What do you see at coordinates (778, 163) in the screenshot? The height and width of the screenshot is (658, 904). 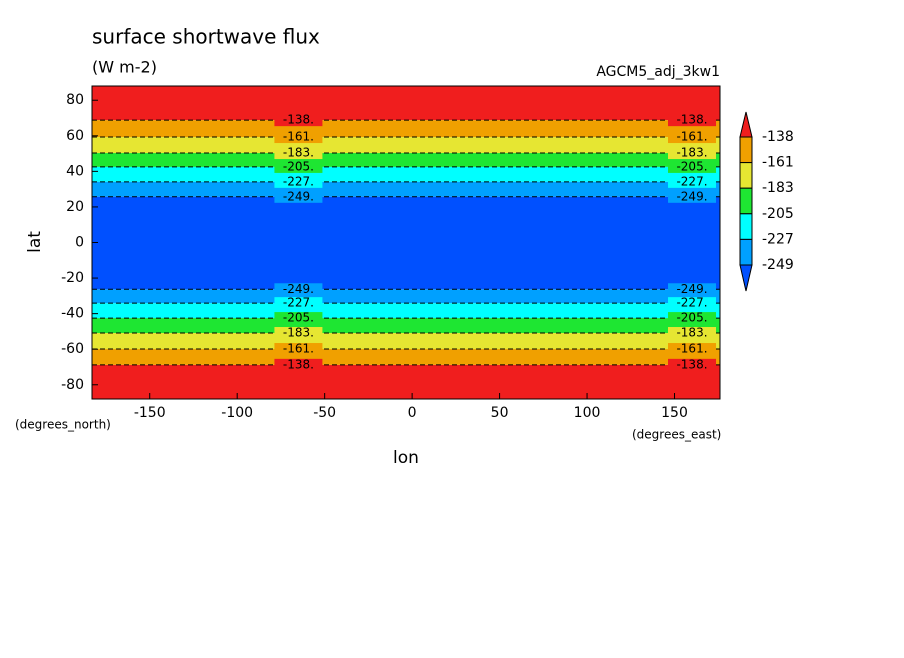 I see `colorbar-label: -161` at bounding box center [778, 163].